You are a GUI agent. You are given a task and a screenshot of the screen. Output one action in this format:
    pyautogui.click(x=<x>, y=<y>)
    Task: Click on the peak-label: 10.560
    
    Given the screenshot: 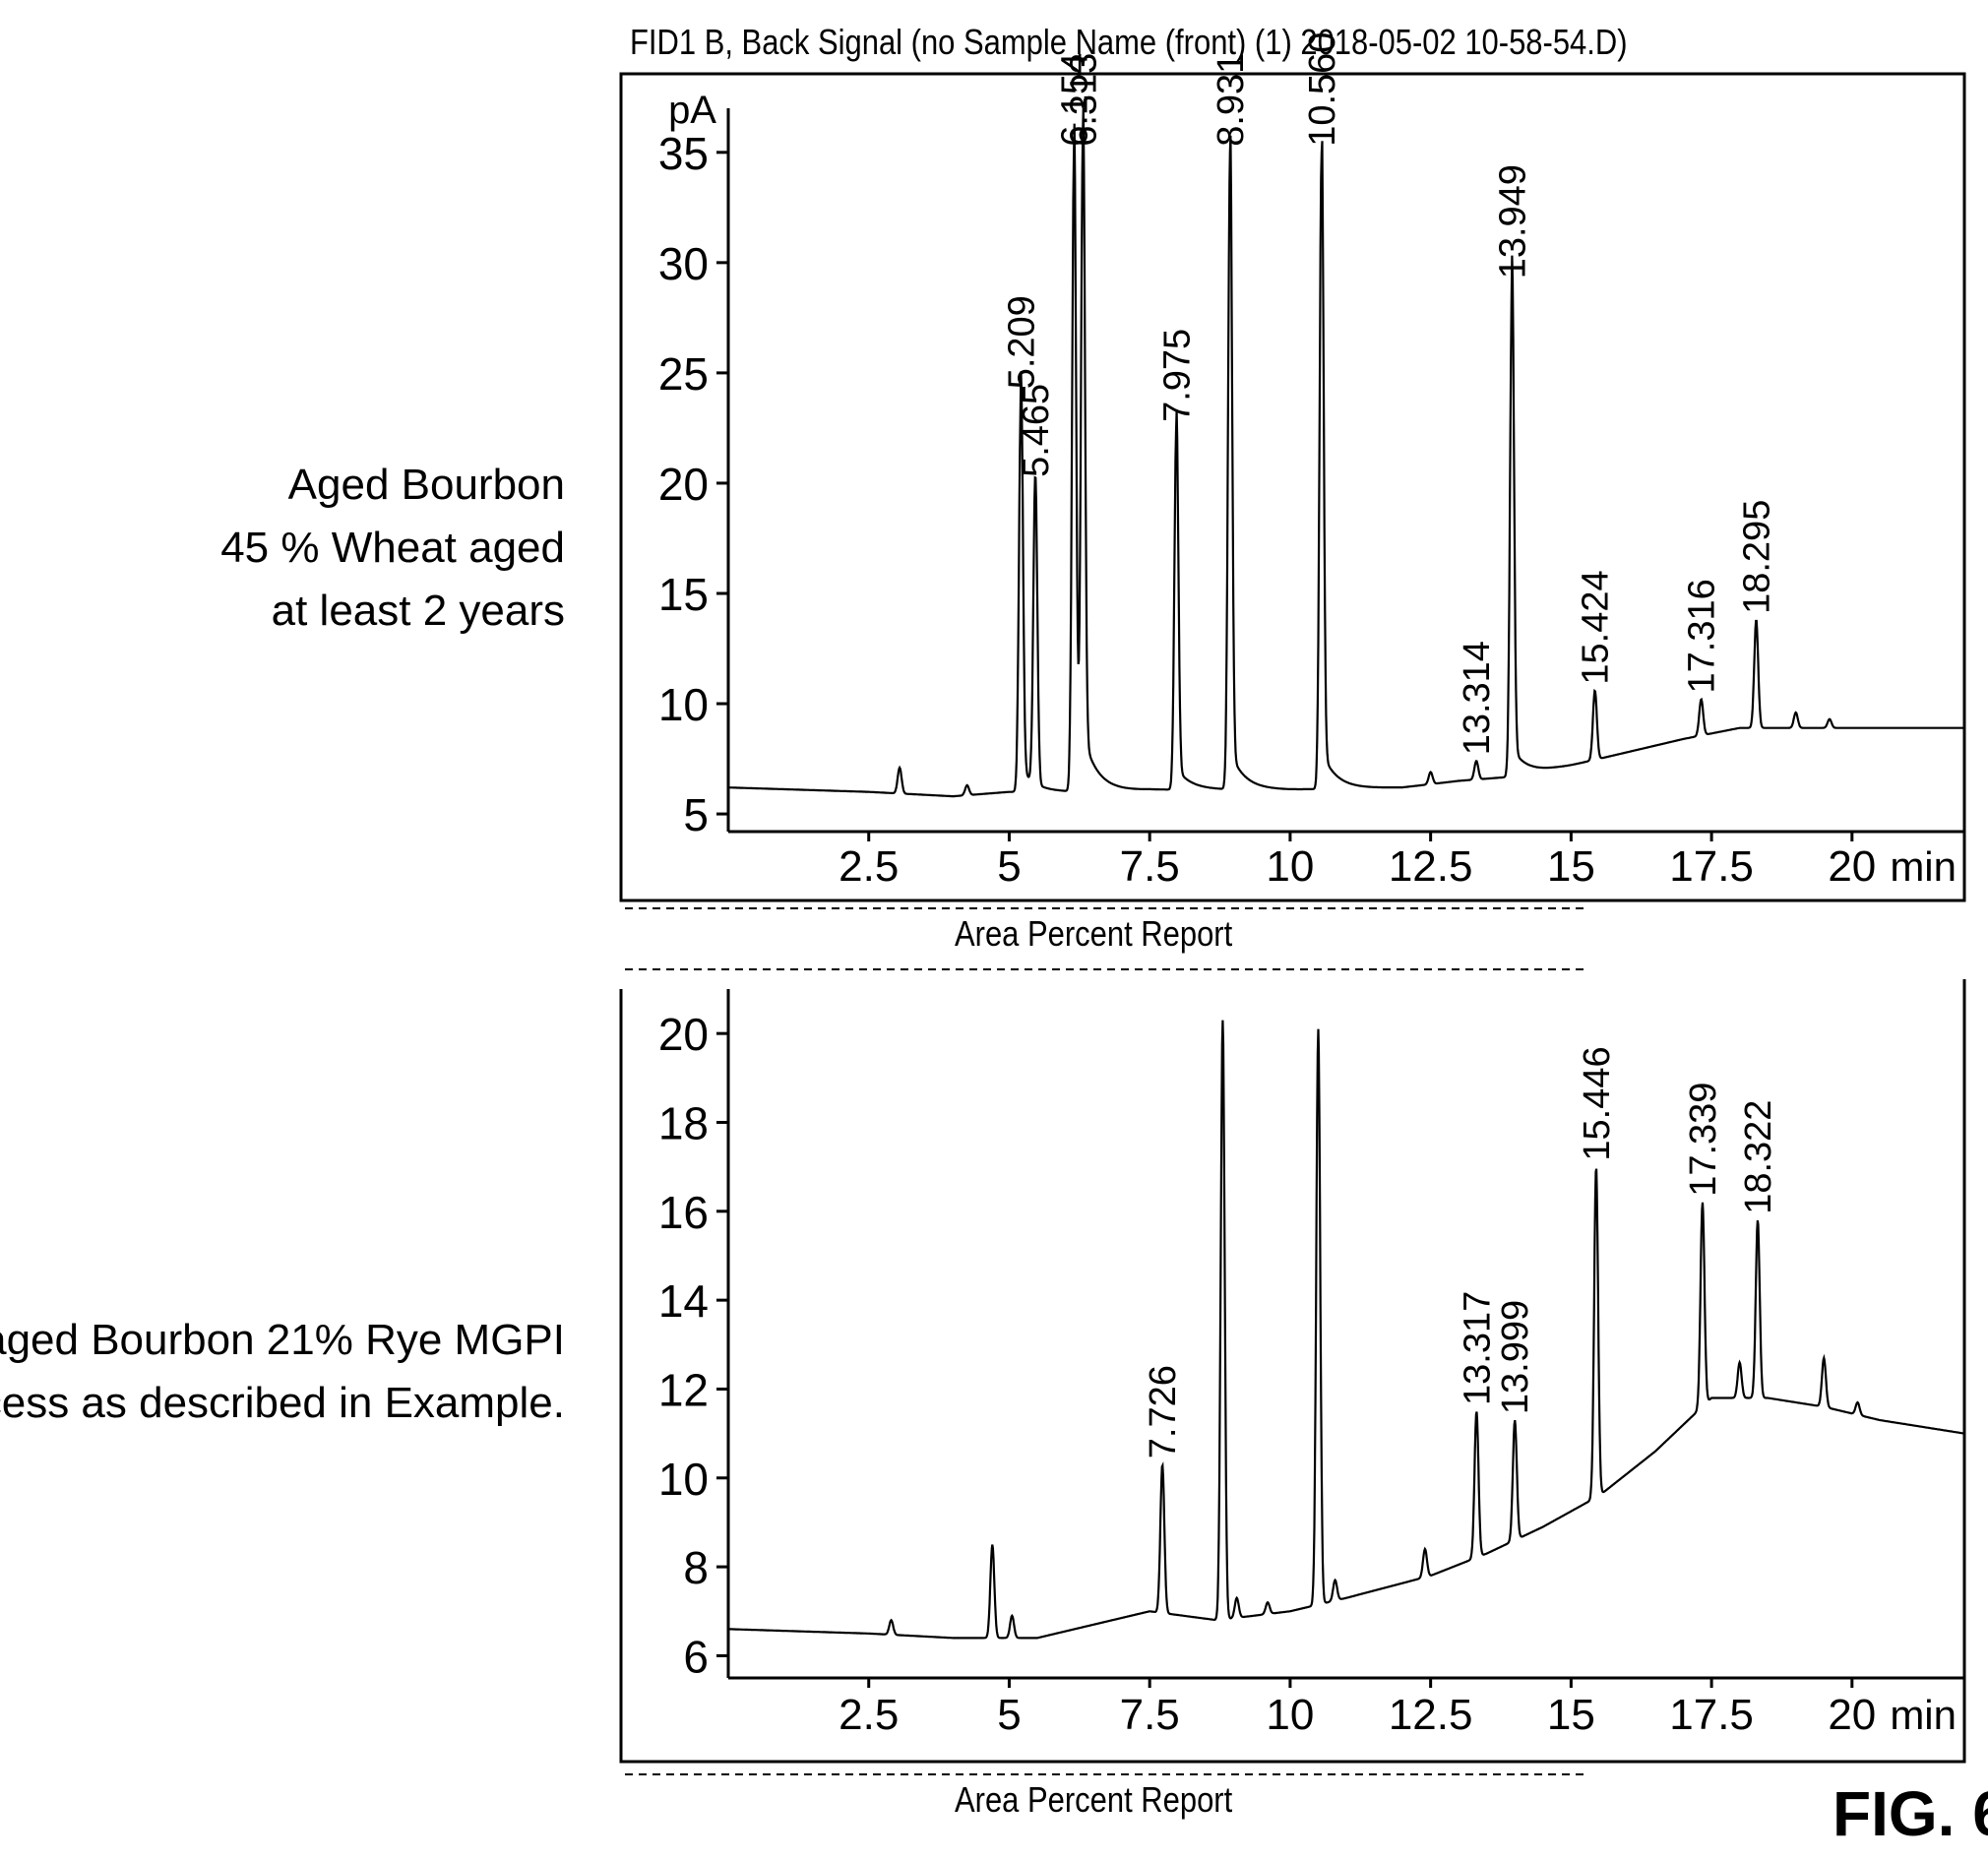 What is the action you would take?
    pyautogui.click(x=1323, y=89)
    